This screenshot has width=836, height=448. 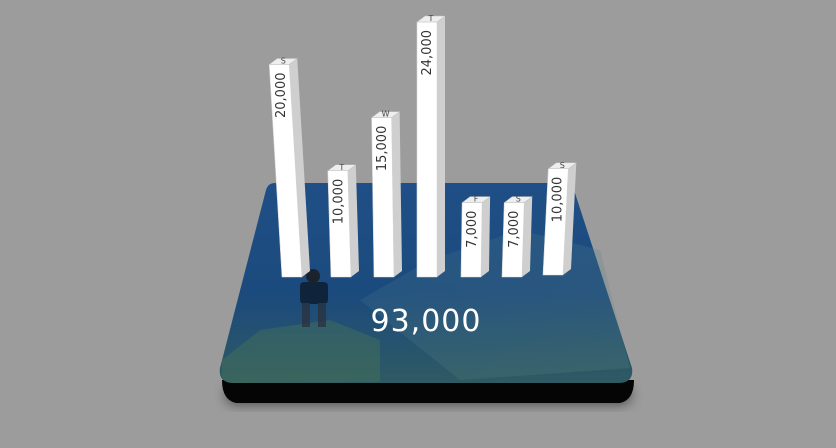 I want to click on platform-base, so click(x=428, y=391).